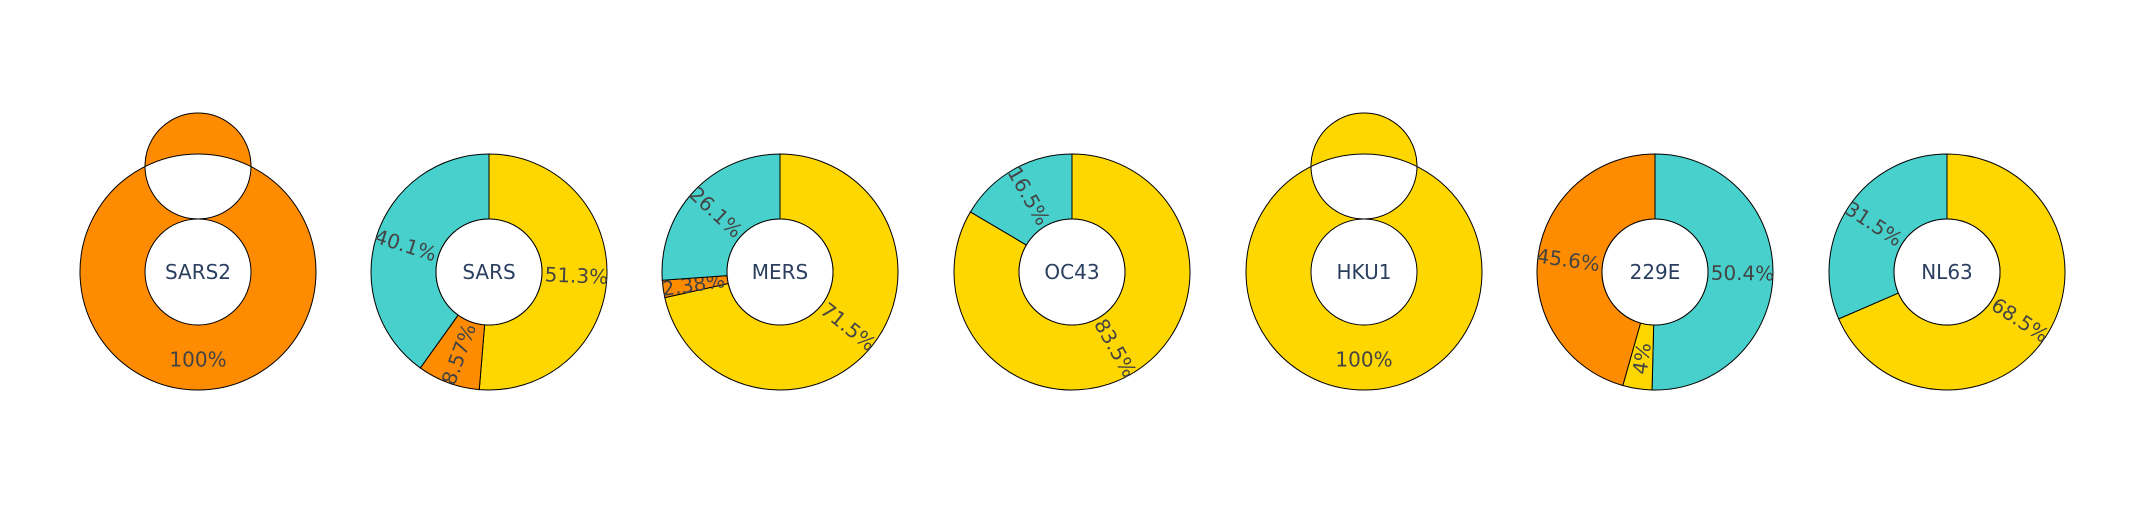 The image size is (2143, 529). I want to click on donut-4-center-label: HKU1, so click(1364, 272).